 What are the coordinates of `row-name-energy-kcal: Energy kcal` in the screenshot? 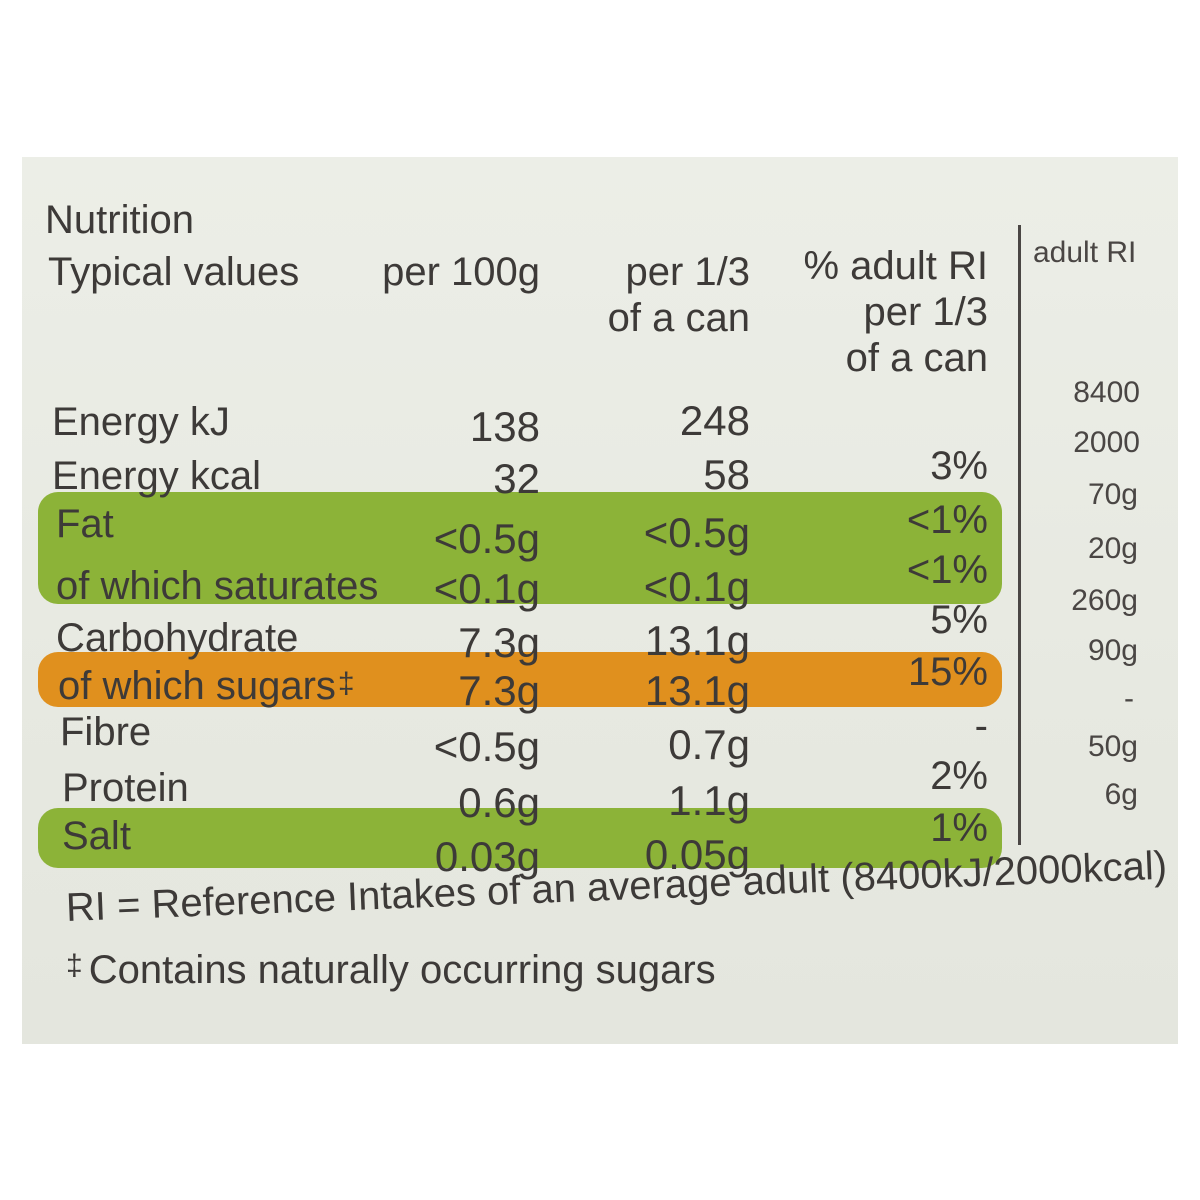 It's located at (156, 476).